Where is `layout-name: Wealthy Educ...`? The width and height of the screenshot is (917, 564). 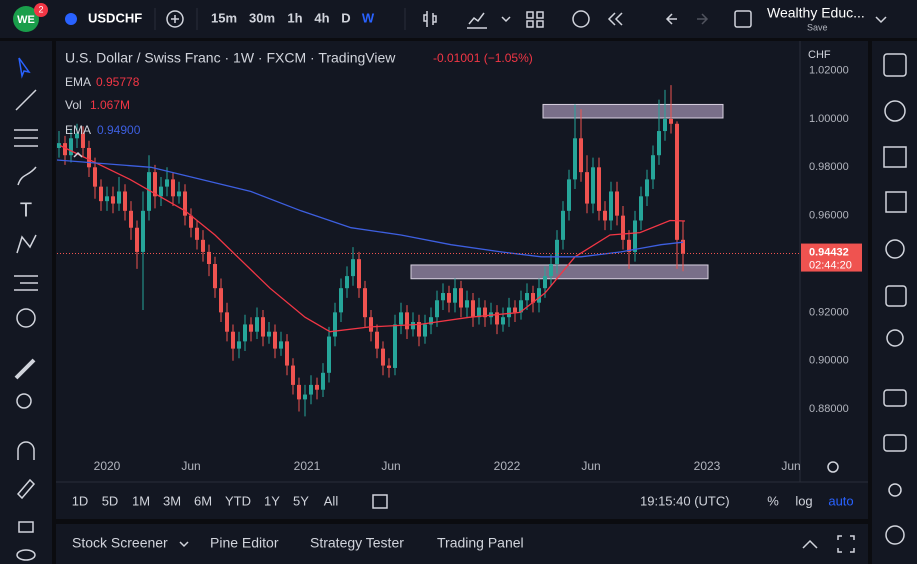
layout-name: Wealthy Educ... is located at coordinates (816, 13).